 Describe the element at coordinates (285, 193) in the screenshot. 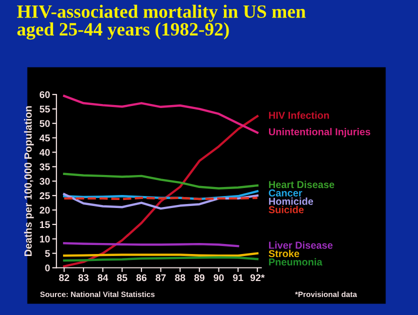

I see `series-label: Cancer` at that location.